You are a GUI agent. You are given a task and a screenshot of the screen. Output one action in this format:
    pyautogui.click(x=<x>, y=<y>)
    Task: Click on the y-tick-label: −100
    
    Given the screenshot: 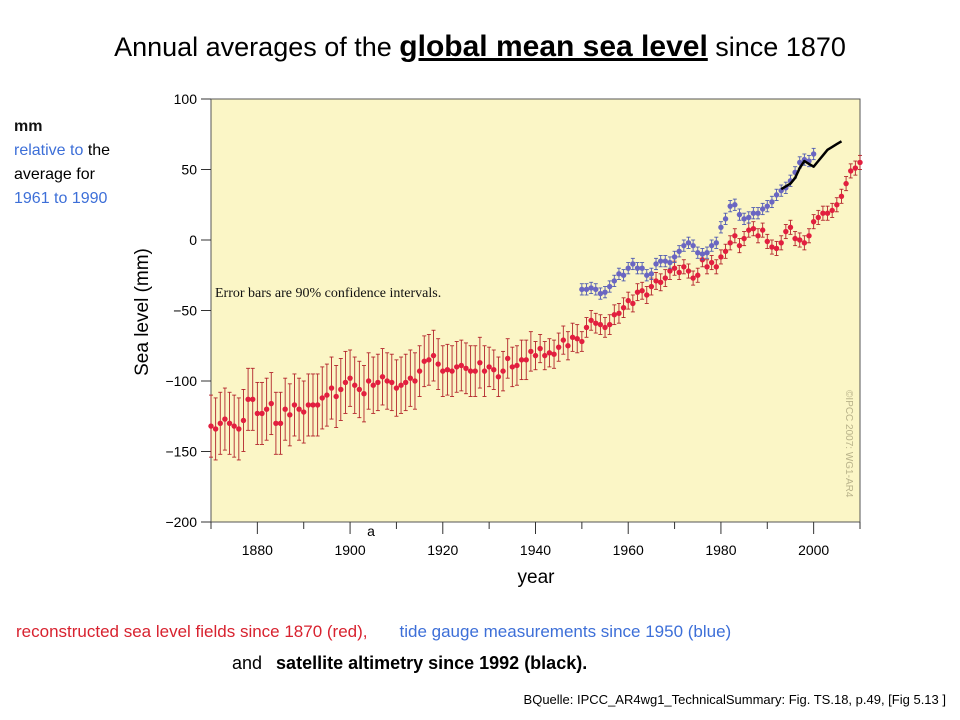 What is the action you would take?
    pyautogui.click(x=181, y=381)
    